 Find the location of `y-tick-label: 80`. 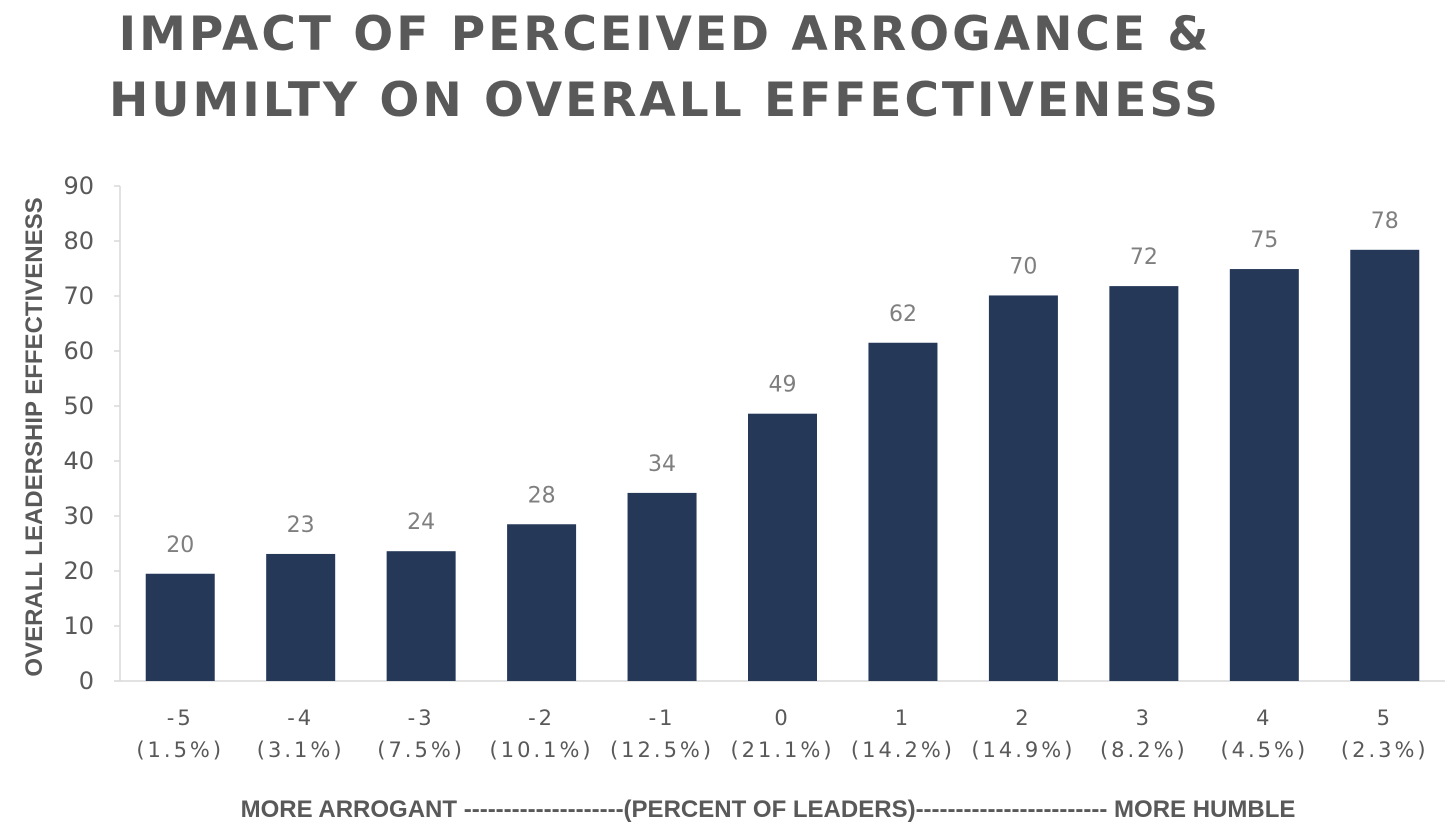

y-tick-label: 80 is located at coordinates (78, 241).